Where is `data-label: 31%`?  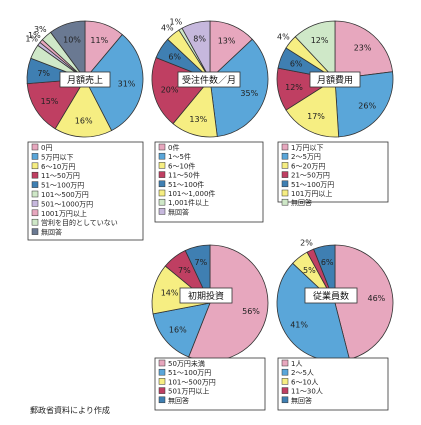
data-label: 31% is located at coordinates (127, 84).